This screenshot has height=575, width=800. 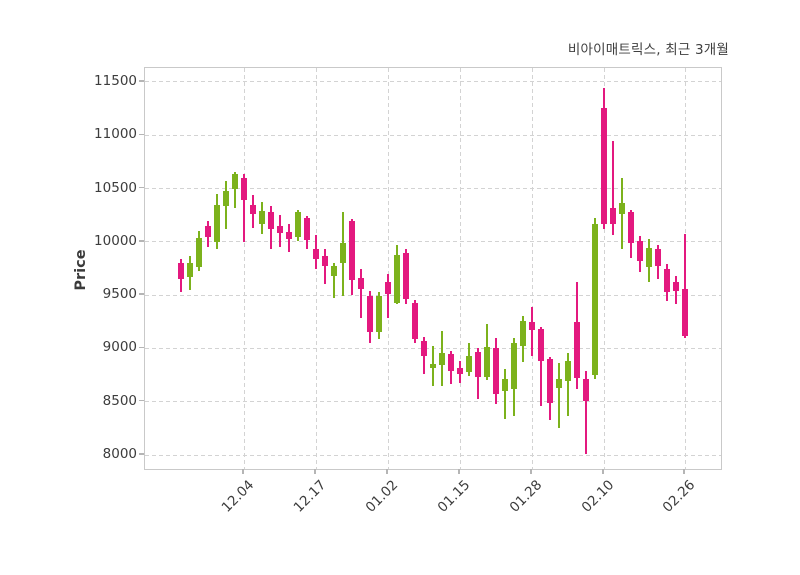 What do you see at coordinates (310, 496) in the screenshot?
I see `x-tick-label: 12.17` at bounding box center [310, 496].